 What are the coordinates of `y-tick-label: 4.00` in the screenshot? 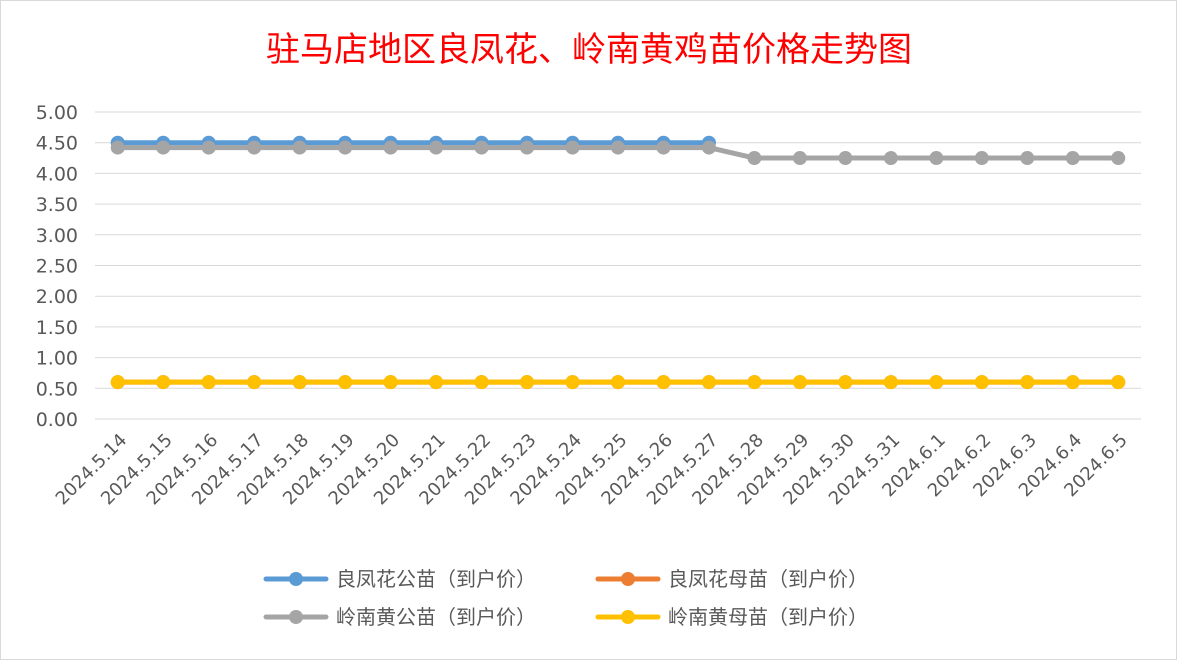 It's located at (57, 174).